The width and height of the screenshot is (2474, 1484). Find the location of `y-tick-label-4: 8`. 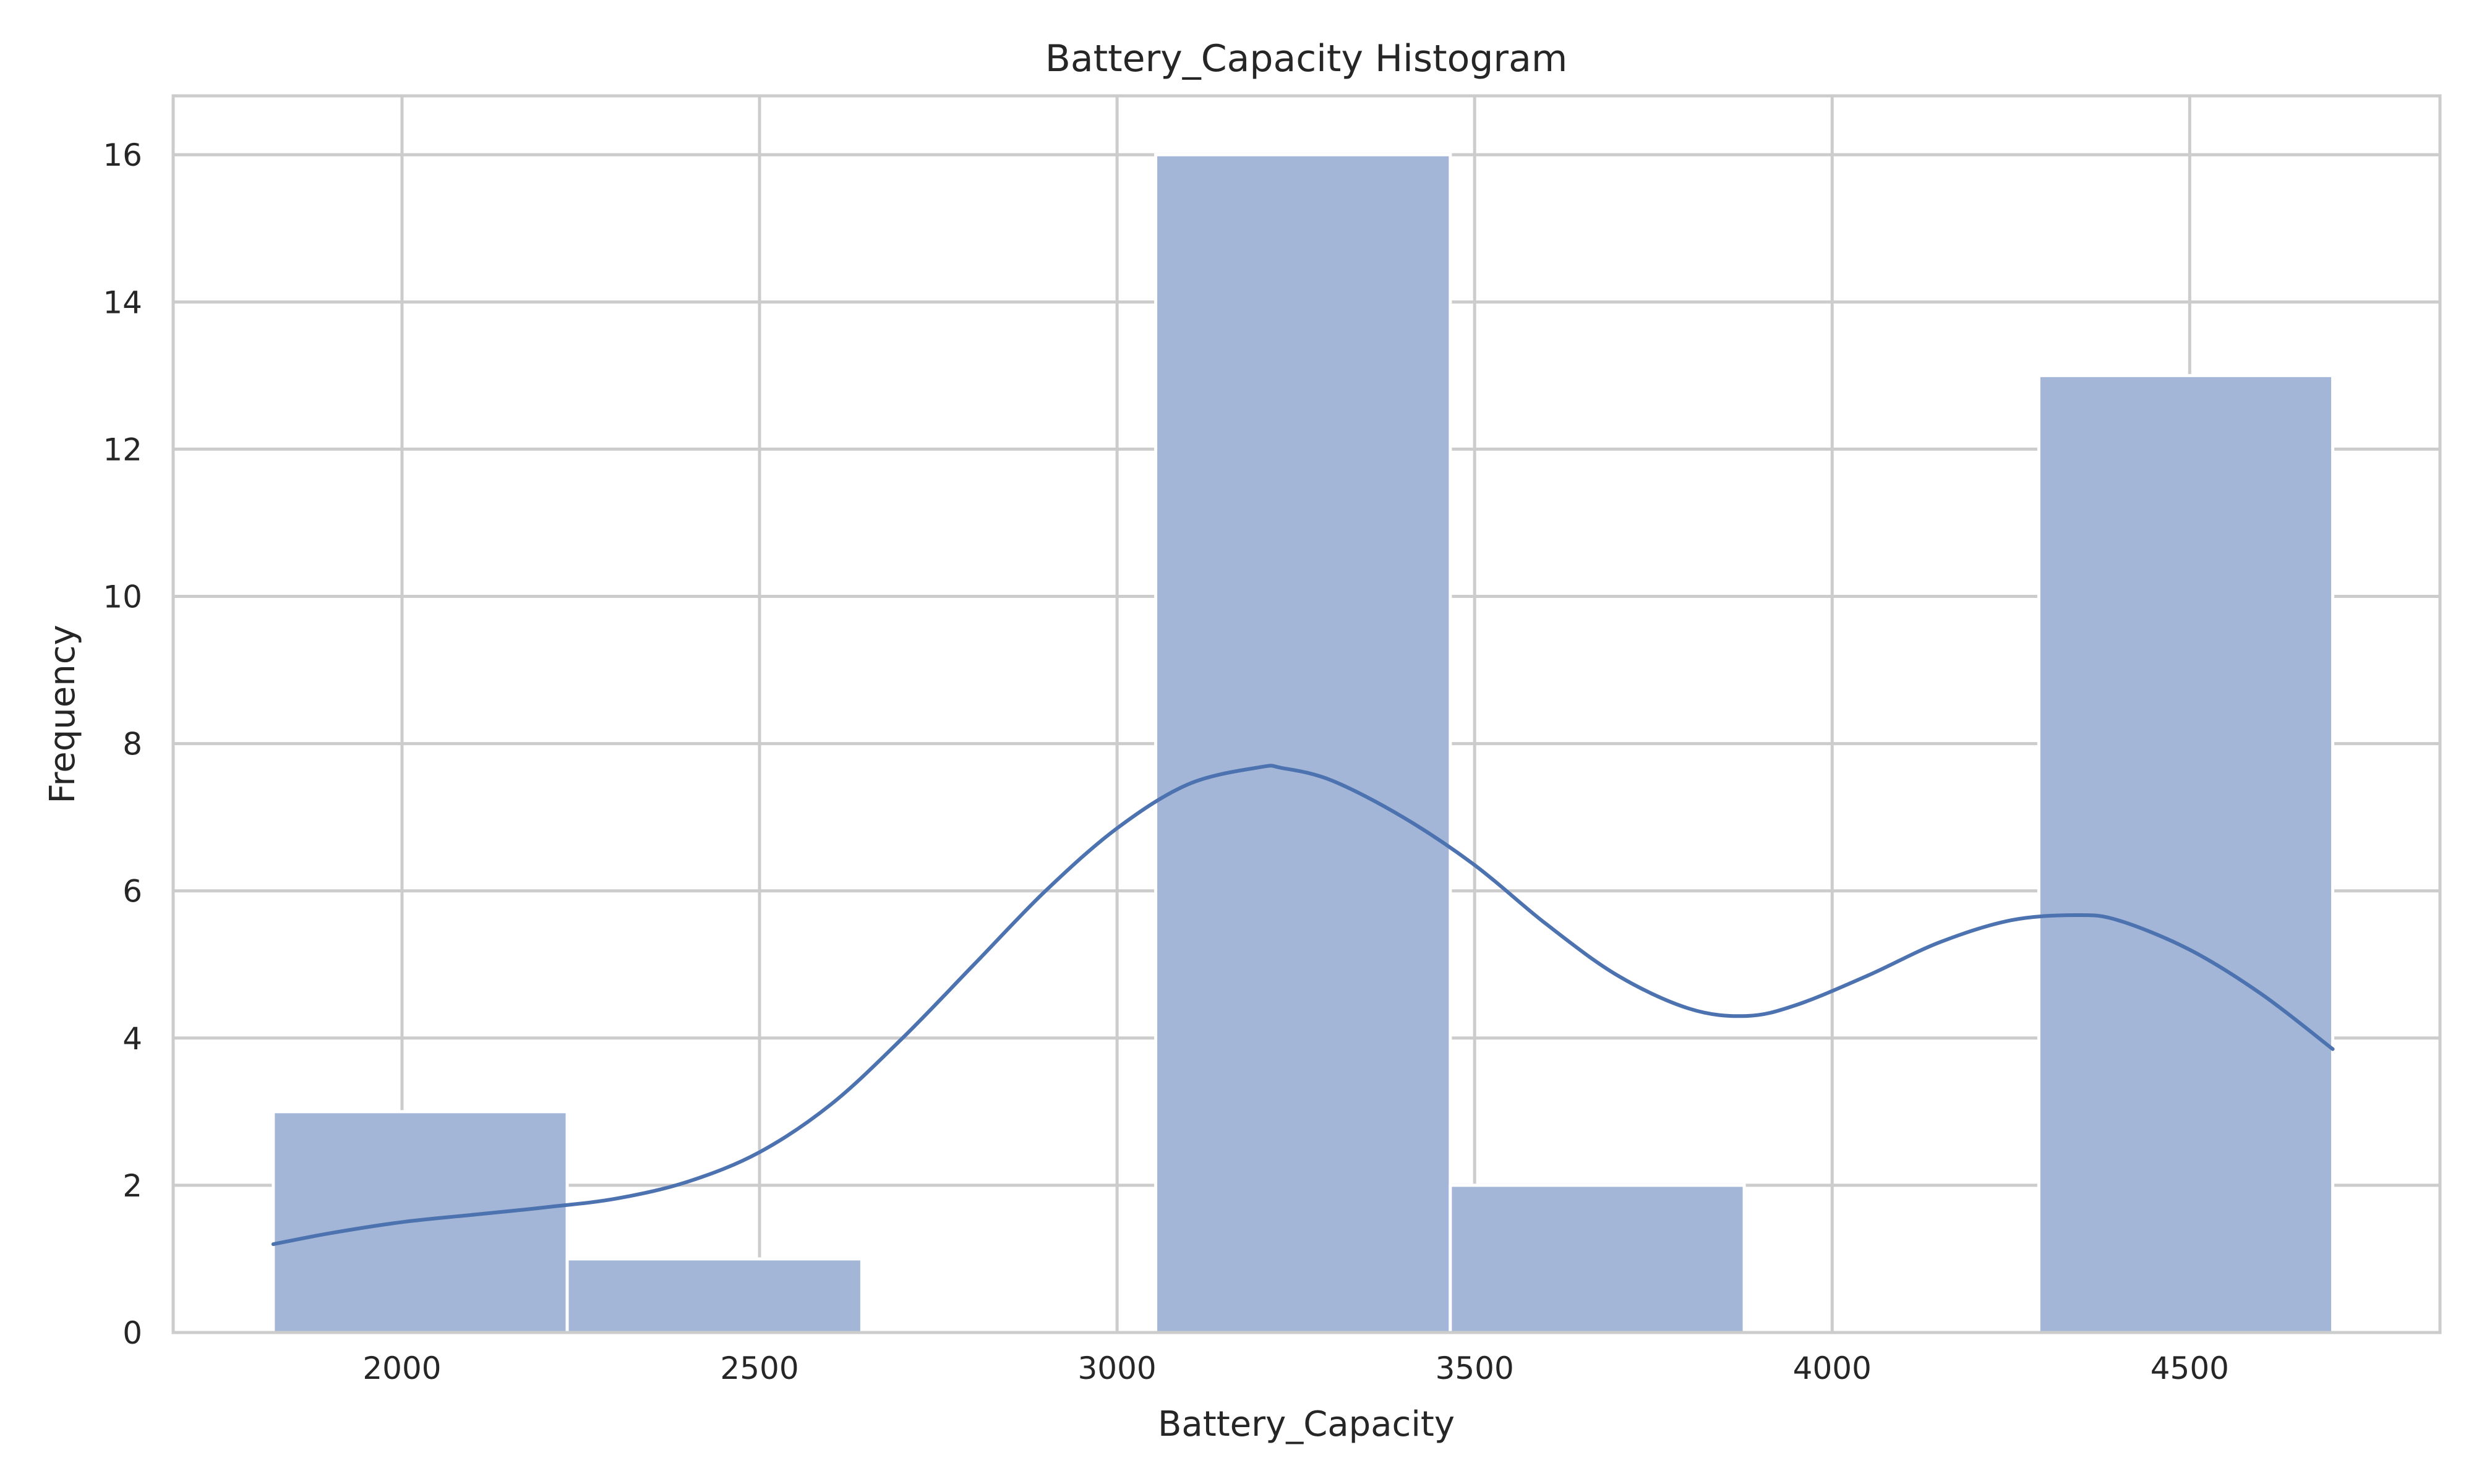

y-tick-label-4: 8 is located at coordinates (132, 744).